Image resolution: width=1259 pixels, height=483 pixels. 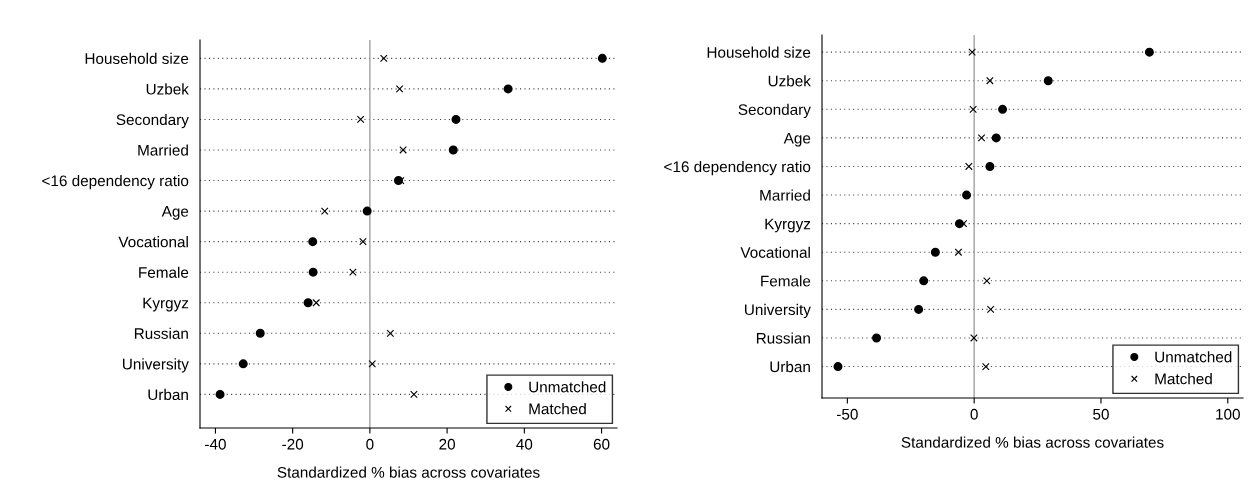 What do you see at coordinates (847, 414) in the screenshot?
I see `x-tick-label: -50` at bounding box center [847, 414].